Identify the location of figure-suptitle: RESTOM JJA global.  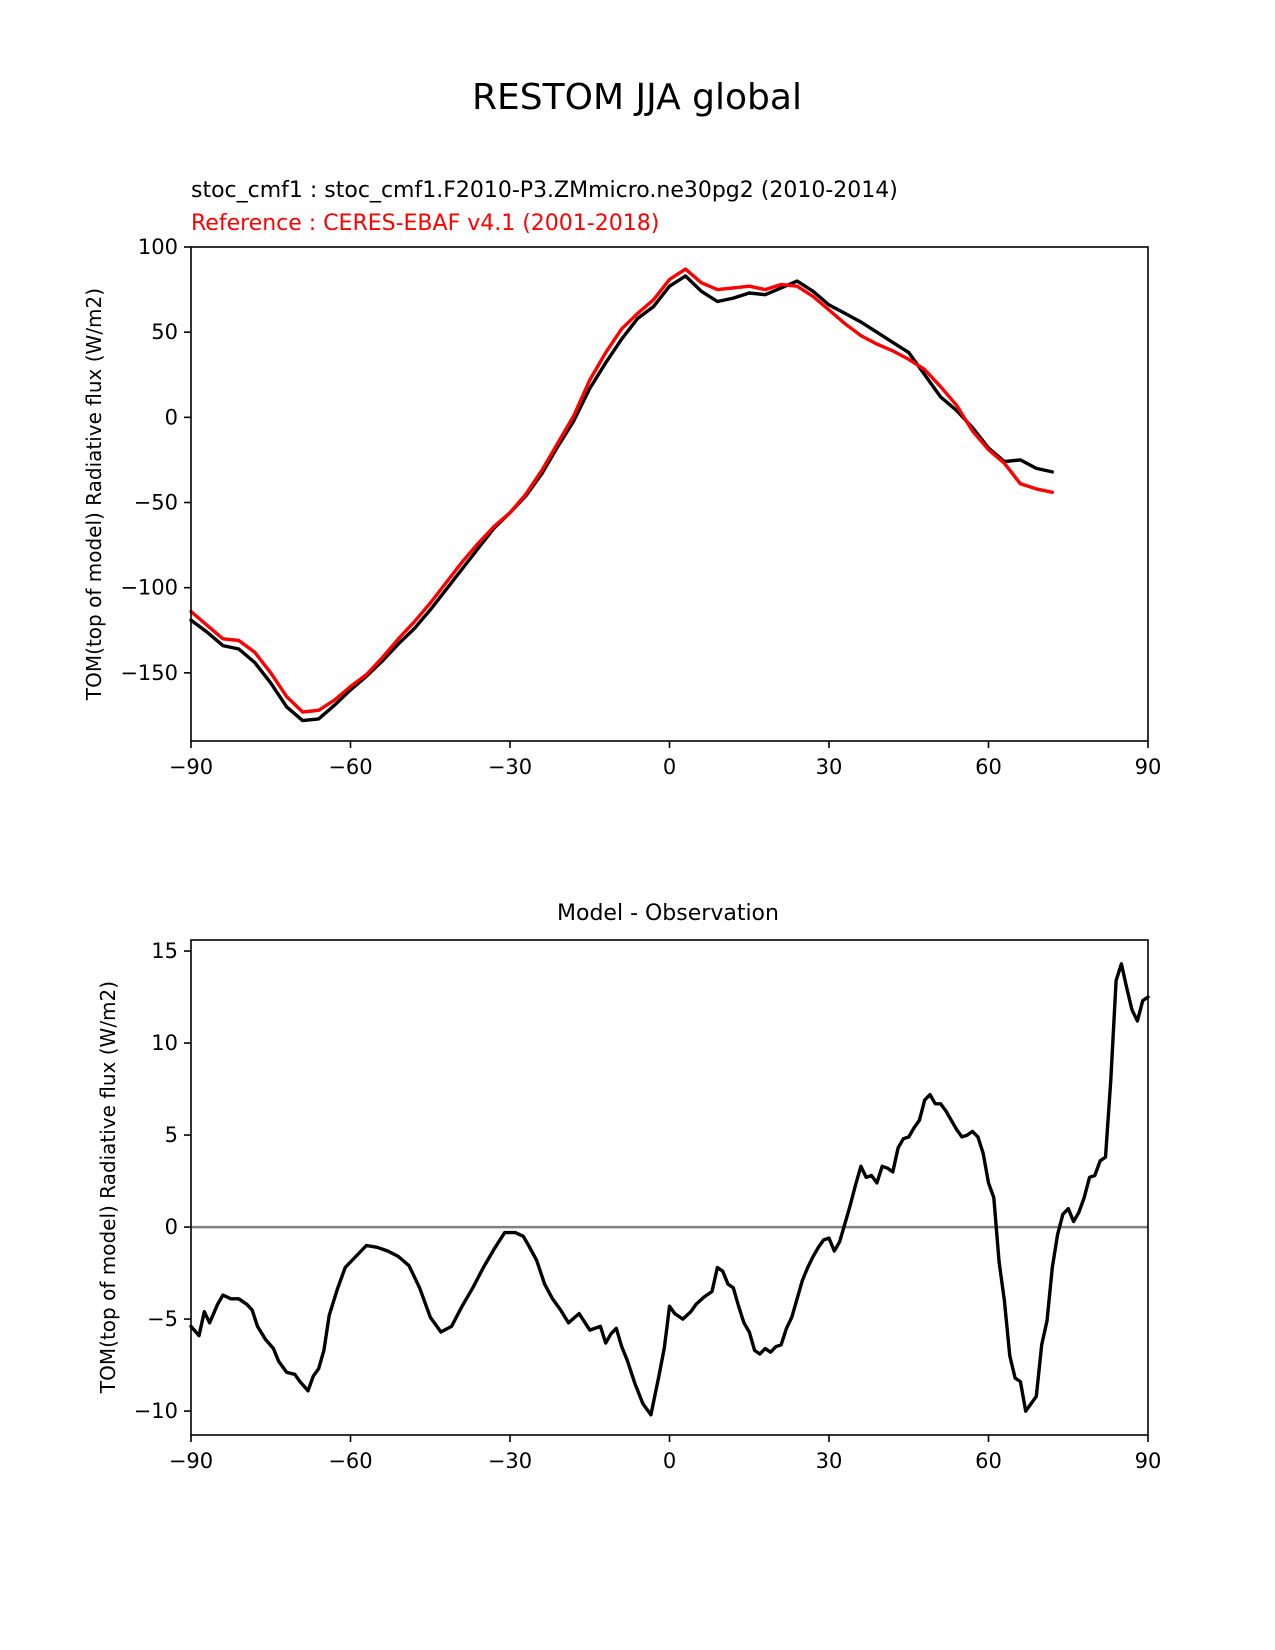
(637, 97).